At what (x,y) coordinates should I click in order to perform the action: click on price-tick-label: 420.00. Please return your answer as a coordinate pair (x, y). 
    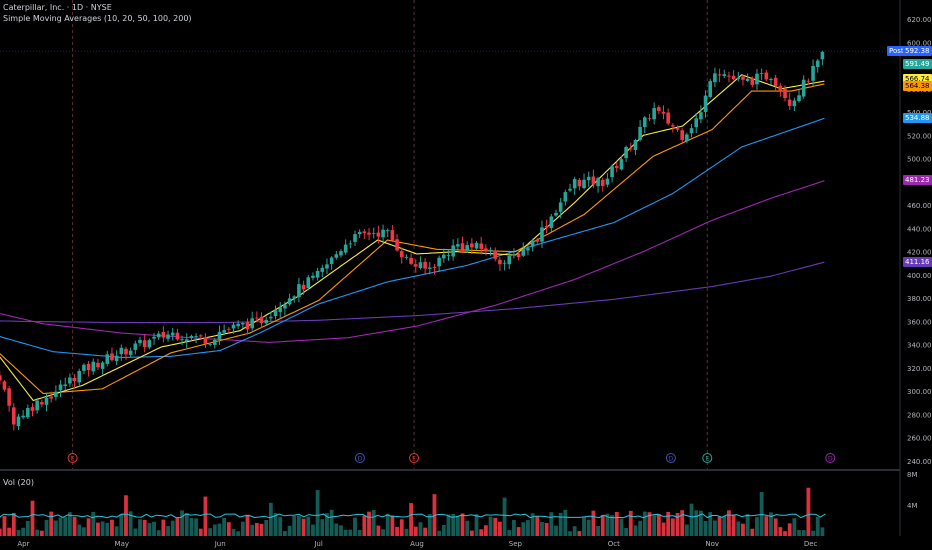
    Looking at the image, I should click on (919, 253).